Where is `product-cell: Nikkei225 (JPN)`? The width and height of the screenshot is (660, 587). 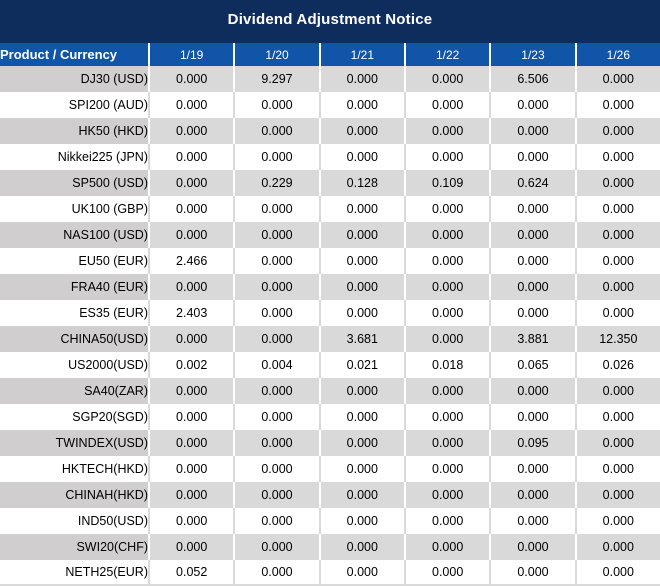
product-cell: Nikkei225 (JPN) is located at coordinates (74, 157).